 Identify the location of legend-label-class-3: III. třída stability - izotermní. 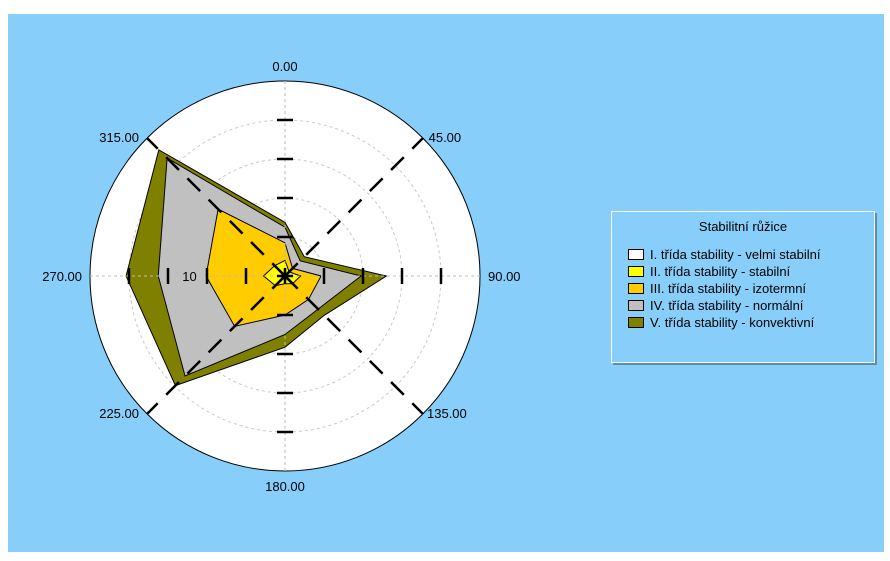
(728, 288).